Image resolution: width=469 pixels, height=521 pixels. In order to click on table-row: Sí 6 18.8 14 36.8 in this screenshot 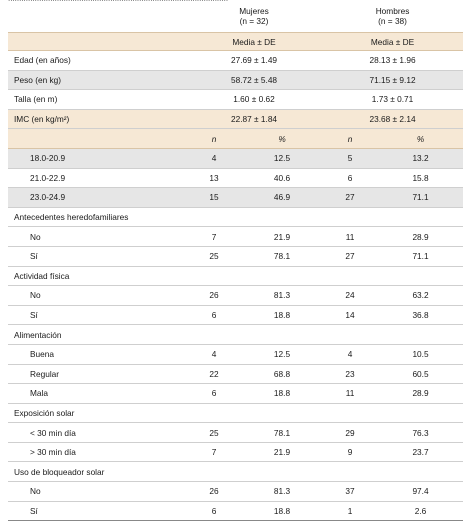, I will do `click(236, 315)`.